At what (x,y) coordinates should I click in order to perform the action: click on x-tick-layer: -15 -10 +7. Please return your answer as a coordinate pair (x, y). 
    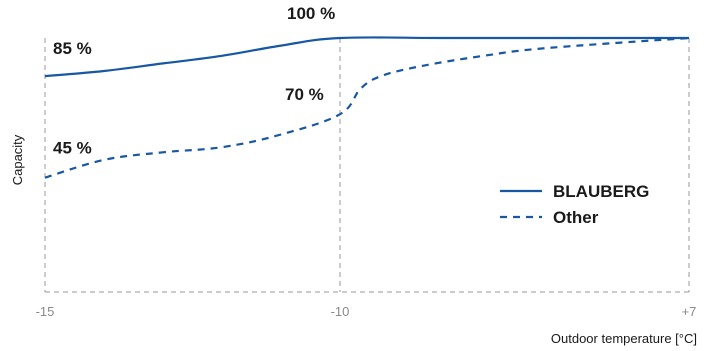
    Looking at the image, I should click on (366, 311).